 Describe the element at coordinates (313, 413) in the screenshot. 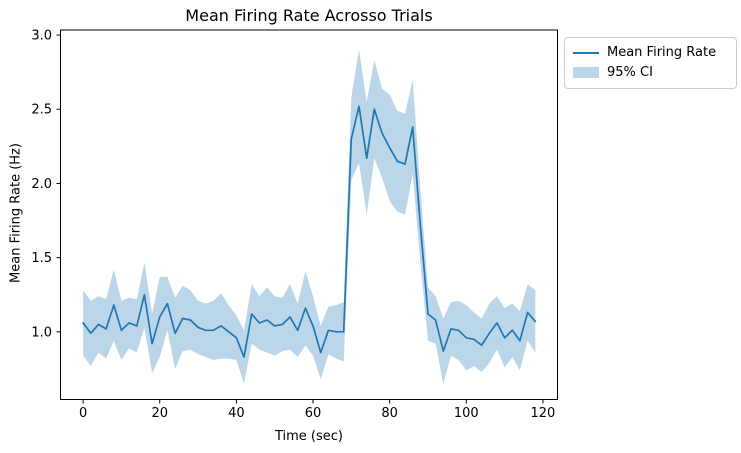

I see `x-tick-label: 60` at that location.